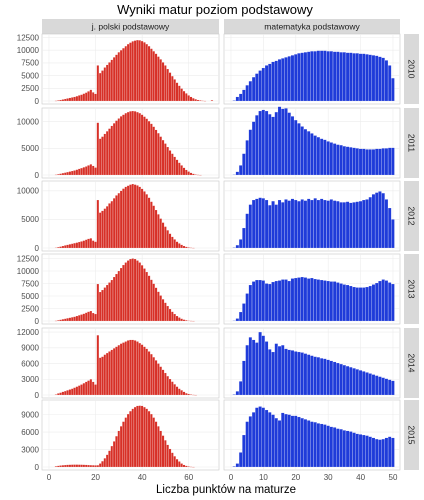 This screenshot has height=500, width=424. I want to click on row-strip, so click(411, 289).